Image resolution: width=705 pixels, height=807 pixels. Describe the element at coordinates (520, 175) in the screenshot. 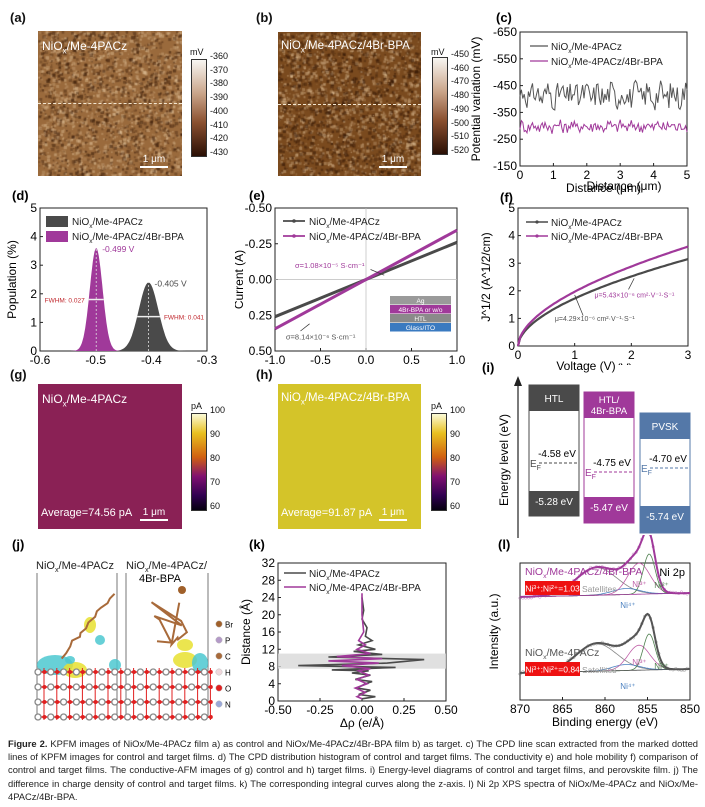

I see `x-tick-label: 0` at that location.